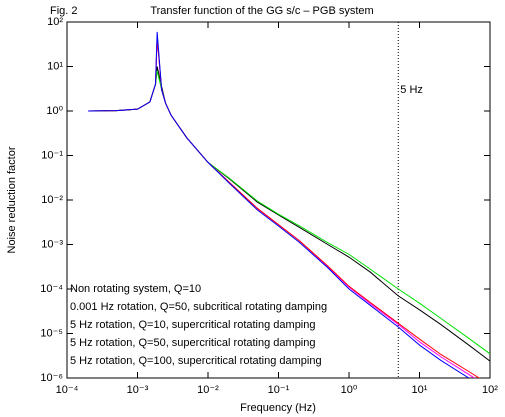 This screenshot has width=505, height=417. I want to click on x-axis-label: Frequency (Hz), so click(278, 408).